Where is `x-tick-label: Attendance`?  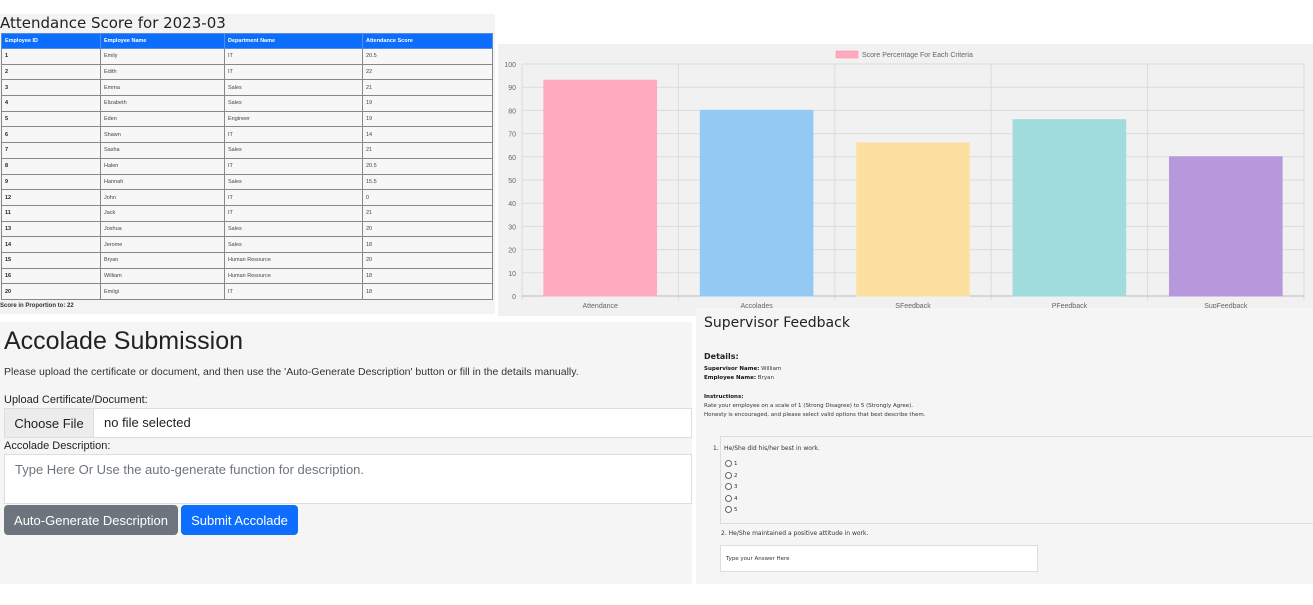 x-tick-label: Attendance is located at coordinates (600, 306).